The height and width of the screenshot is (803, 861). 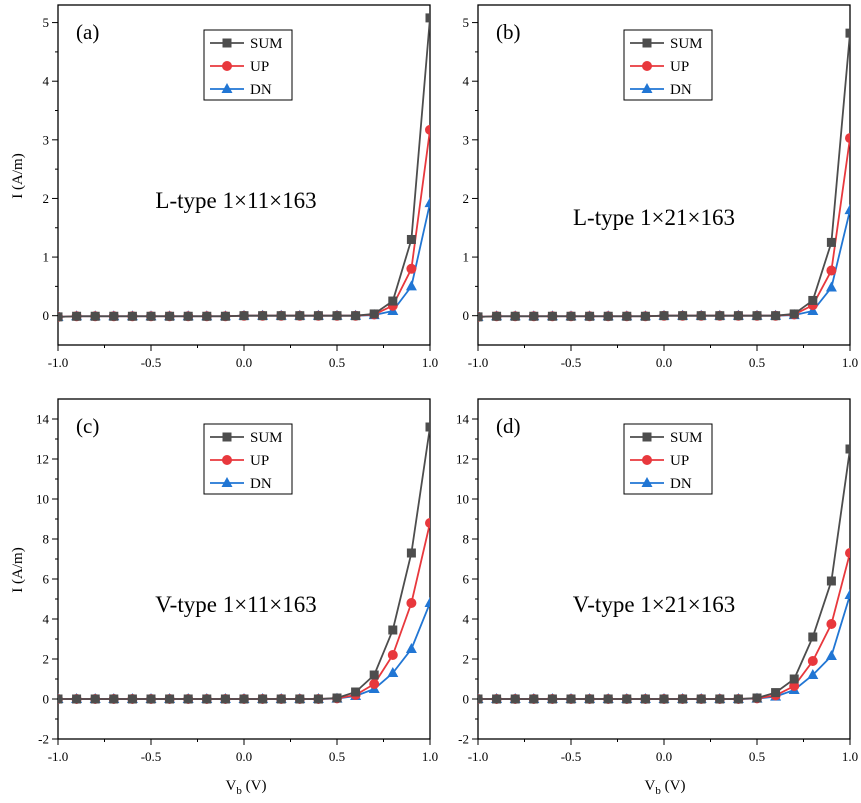 I want to click on y-tick-label: 12, so click(x=462, y=459).